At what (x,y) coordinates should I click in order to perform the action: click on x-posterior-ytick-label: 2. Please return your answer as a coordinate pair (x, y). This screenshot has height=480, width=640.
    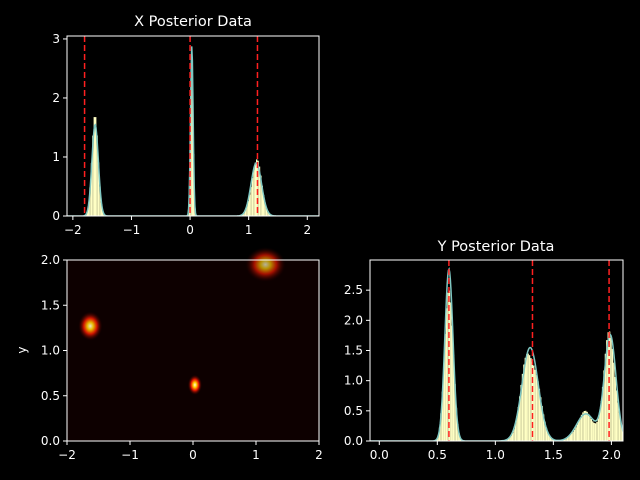
    Looking at the image, I should click on (56, 98).